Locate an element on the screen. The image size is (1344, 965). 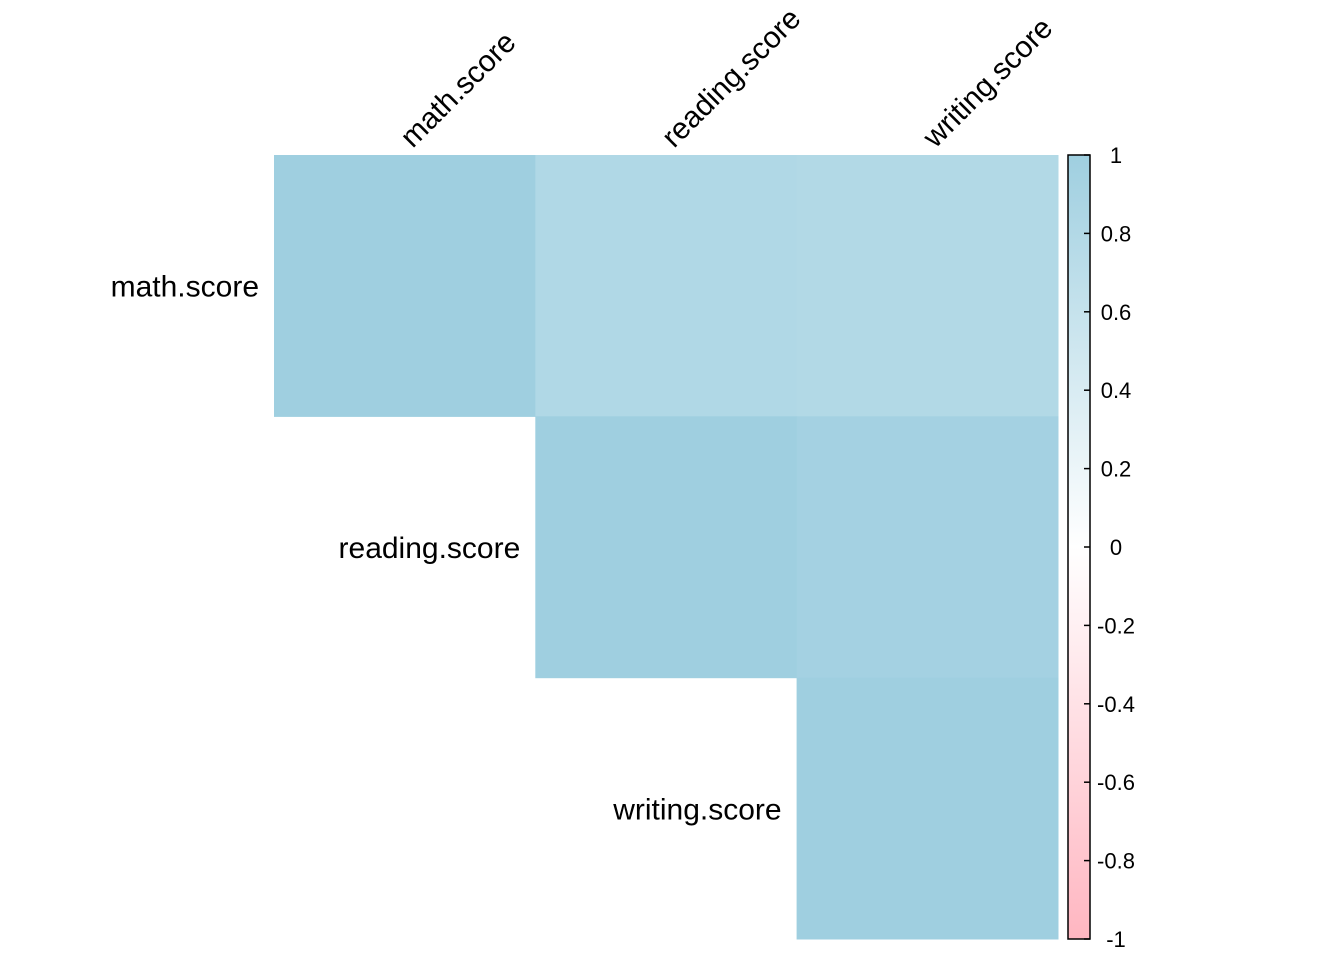
colorbar-tick-label: 1 is located at coordinates (1116, 155).